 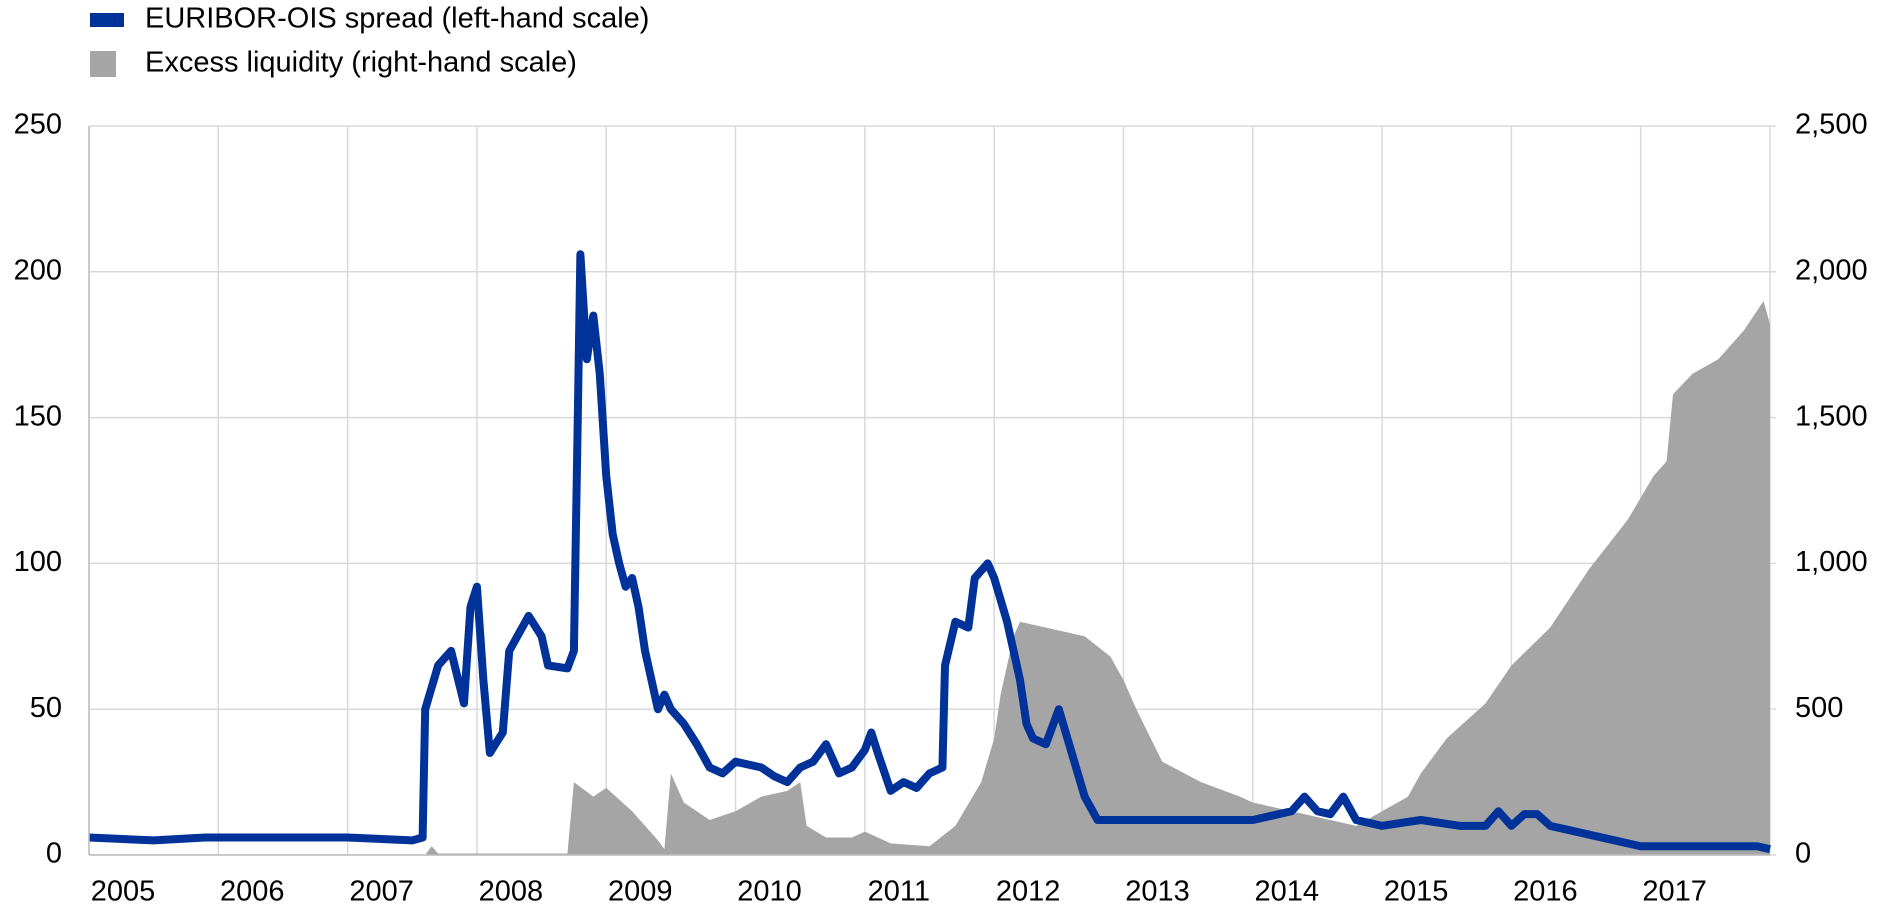 What do you see at coordinates (252, 892) in the screenshot?
I see `x-tick-label: 2006` at bounding box center [252, 892].